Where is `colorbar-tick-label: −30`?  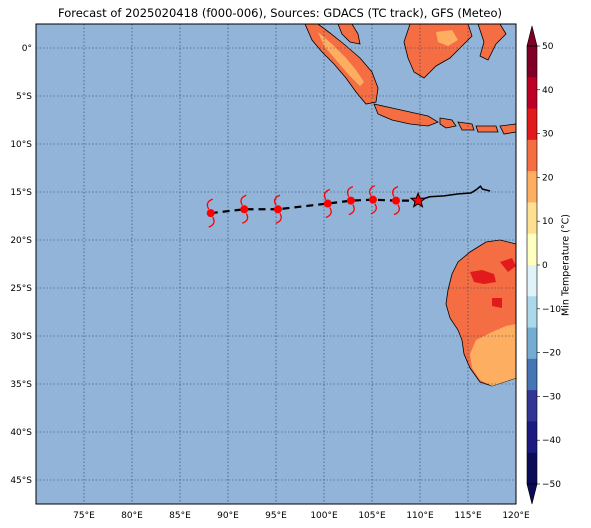 colorbar-tick-label: −30 is located at coordinates (551, 397).